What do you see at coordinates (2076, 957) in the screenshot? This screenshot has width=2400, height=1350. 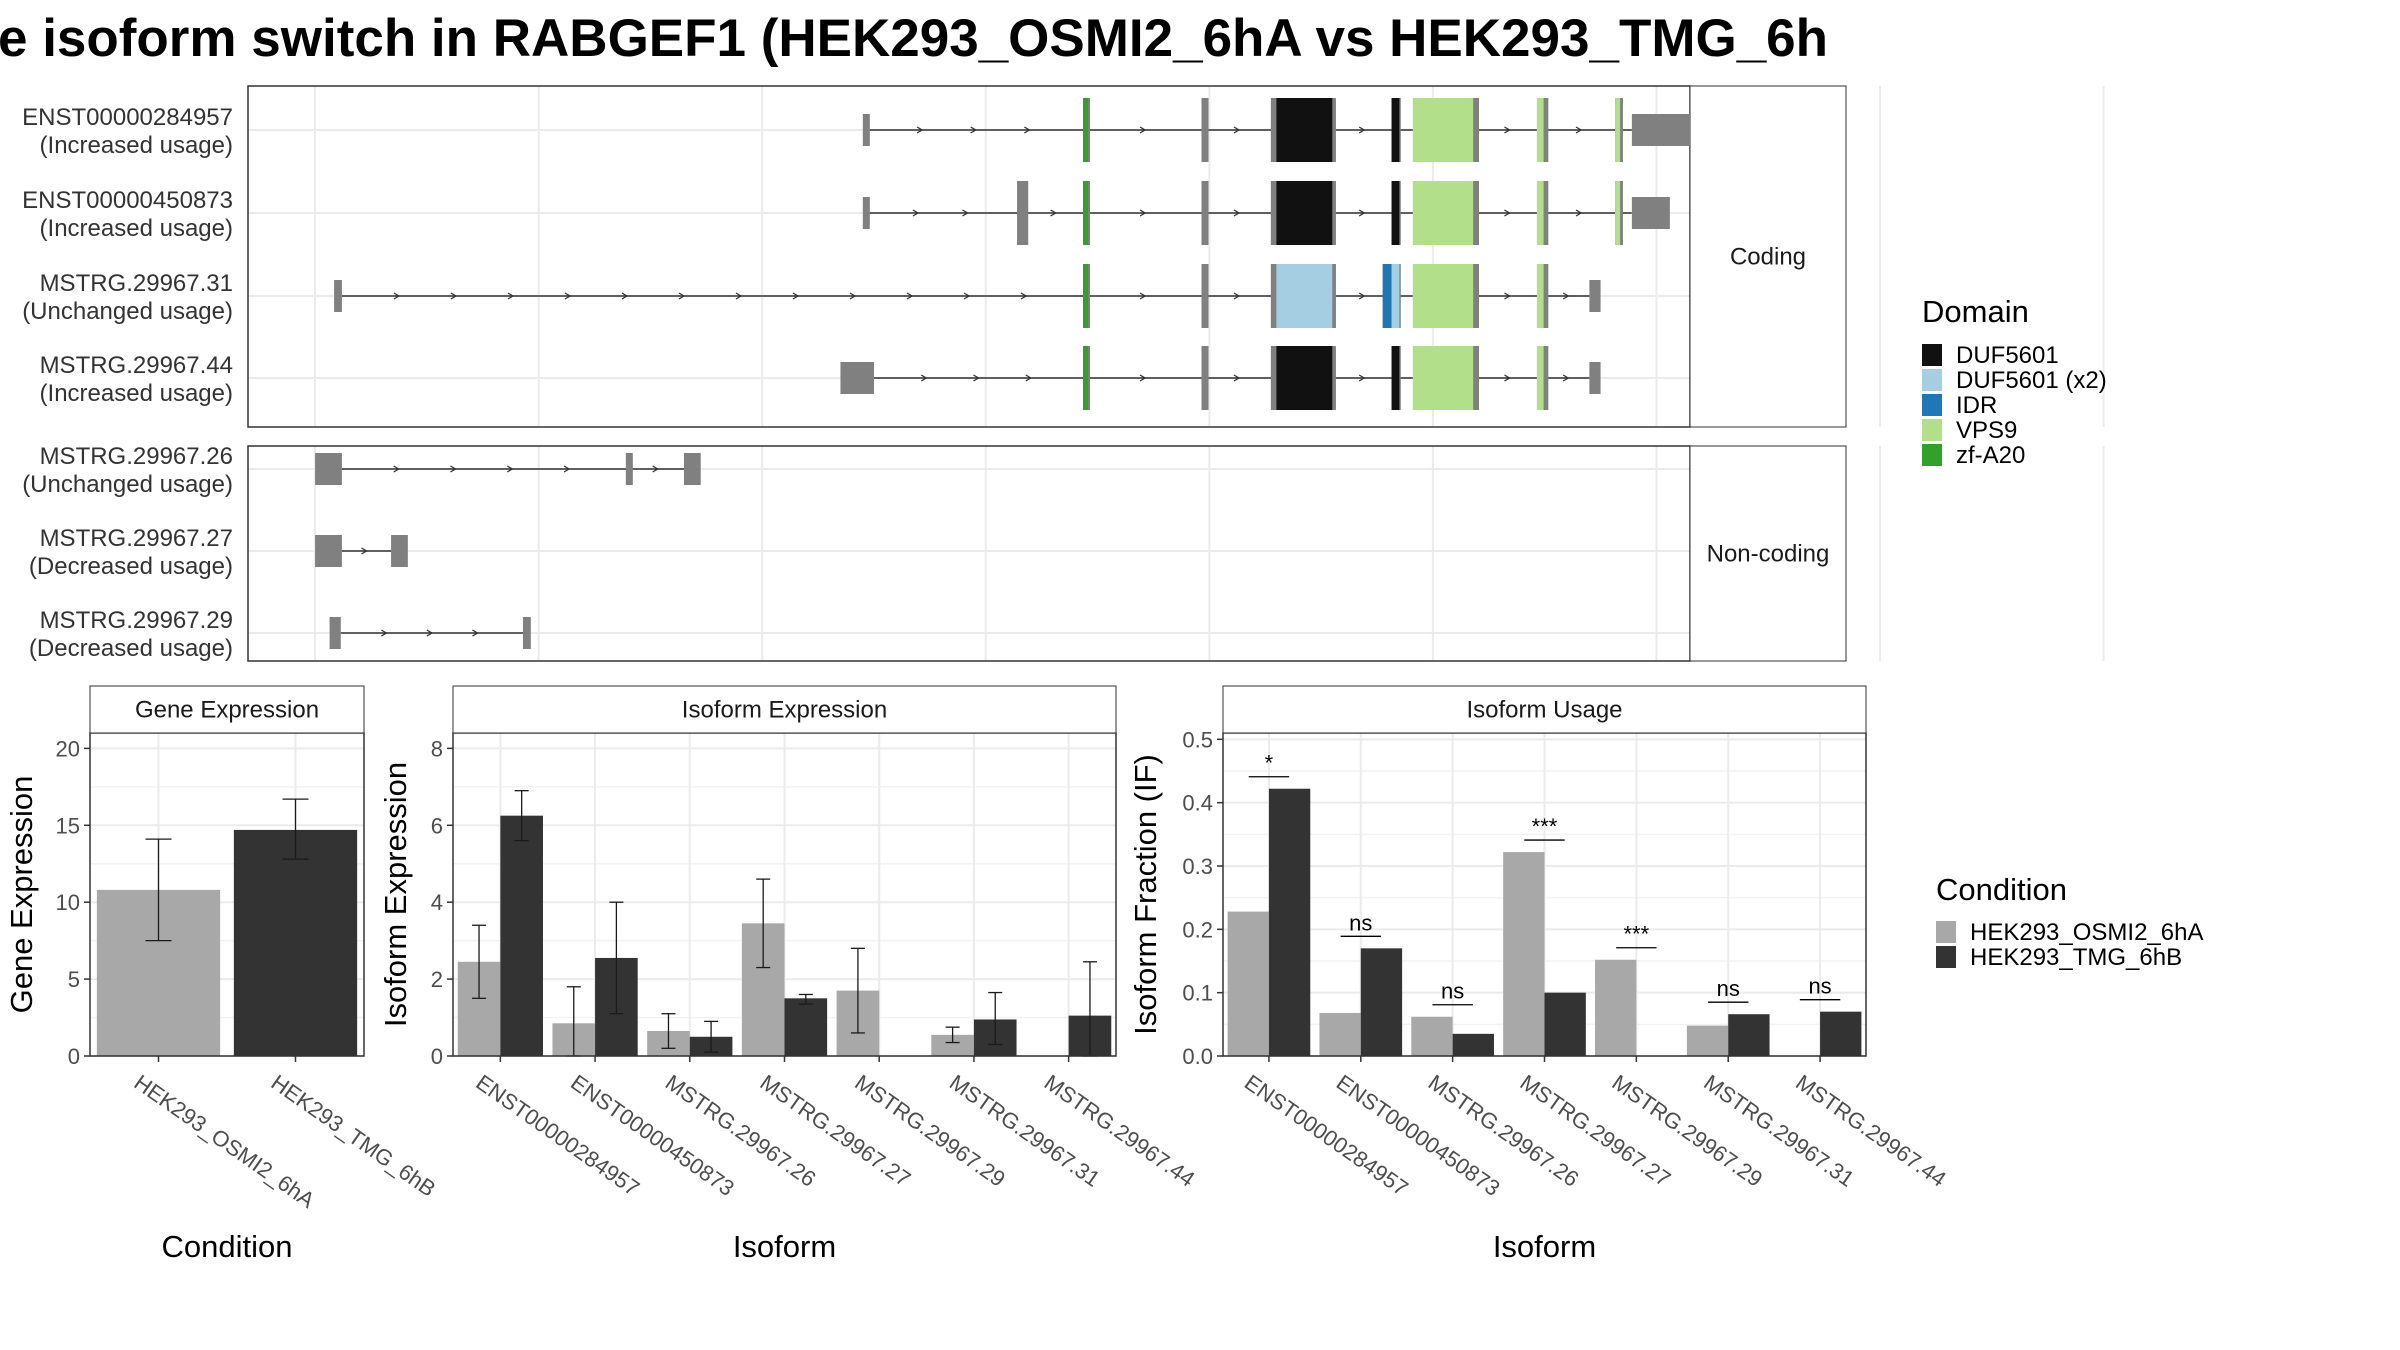 I see `legend-label: HEK293_TMG_6hB` at bounding box center [2076, 957].